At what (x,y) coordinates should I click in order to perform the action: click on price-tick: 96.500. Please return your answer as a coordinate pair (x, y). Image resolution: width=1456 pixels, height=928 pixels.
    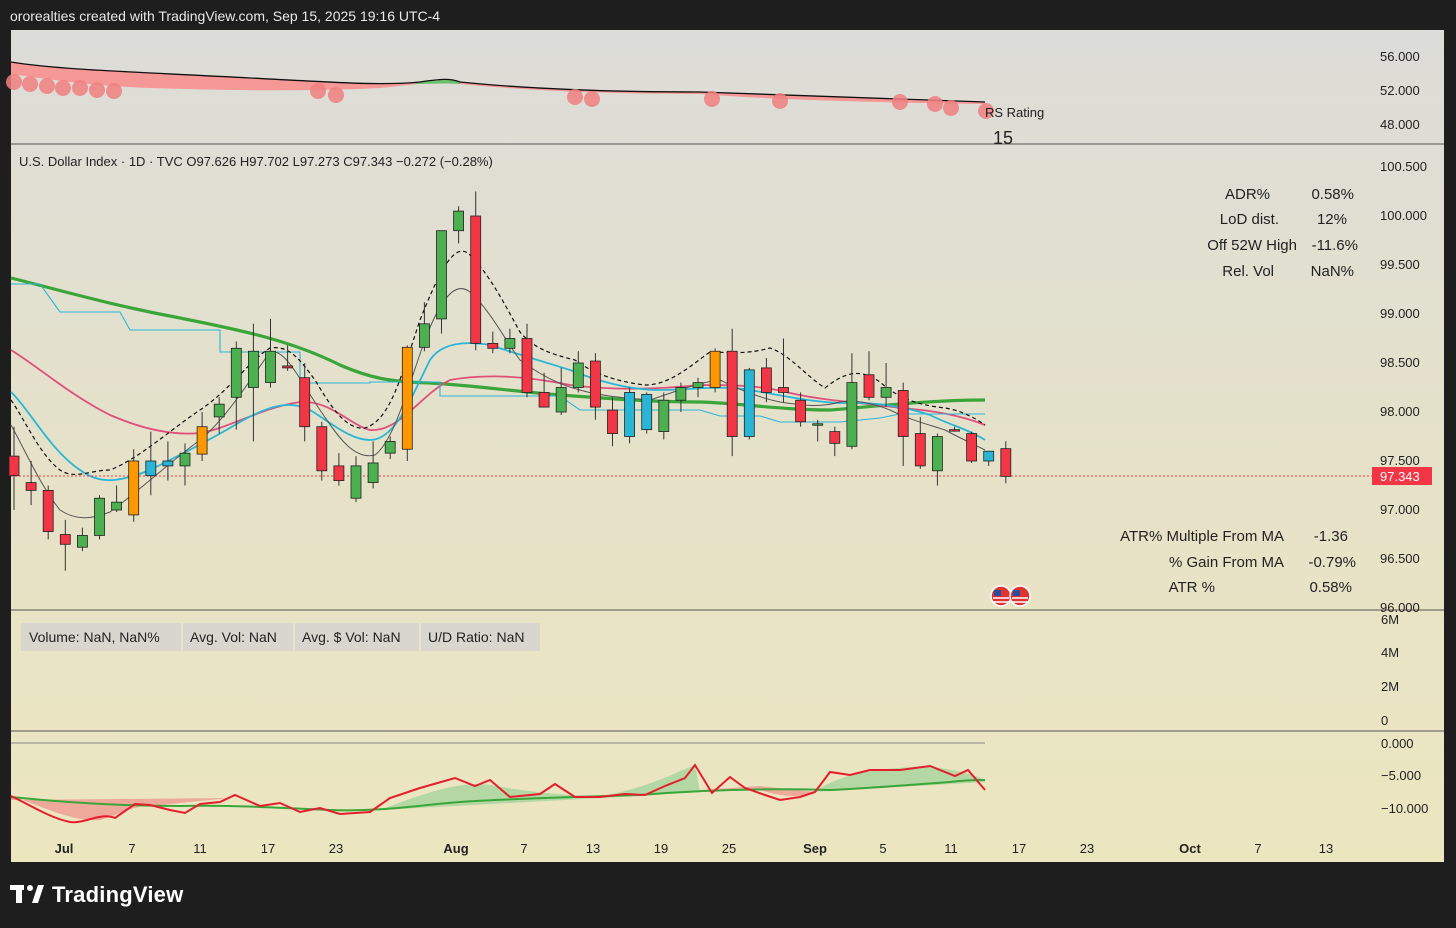
    Looking at the image, I should click on (1400, 558).